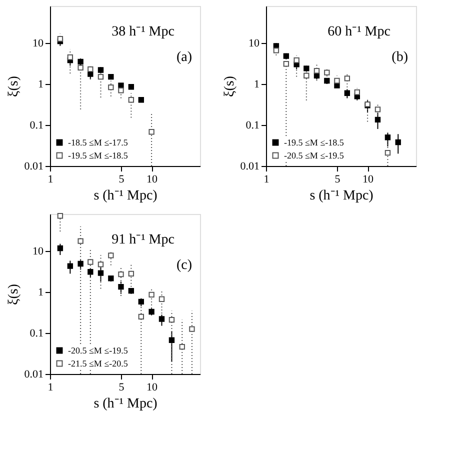 The height and width of the screenshot is (454, 454). Describe the element at coordinates (359, 32) in the screenshot. I see `text: 60 h⁻¹ Mpc` at that location.